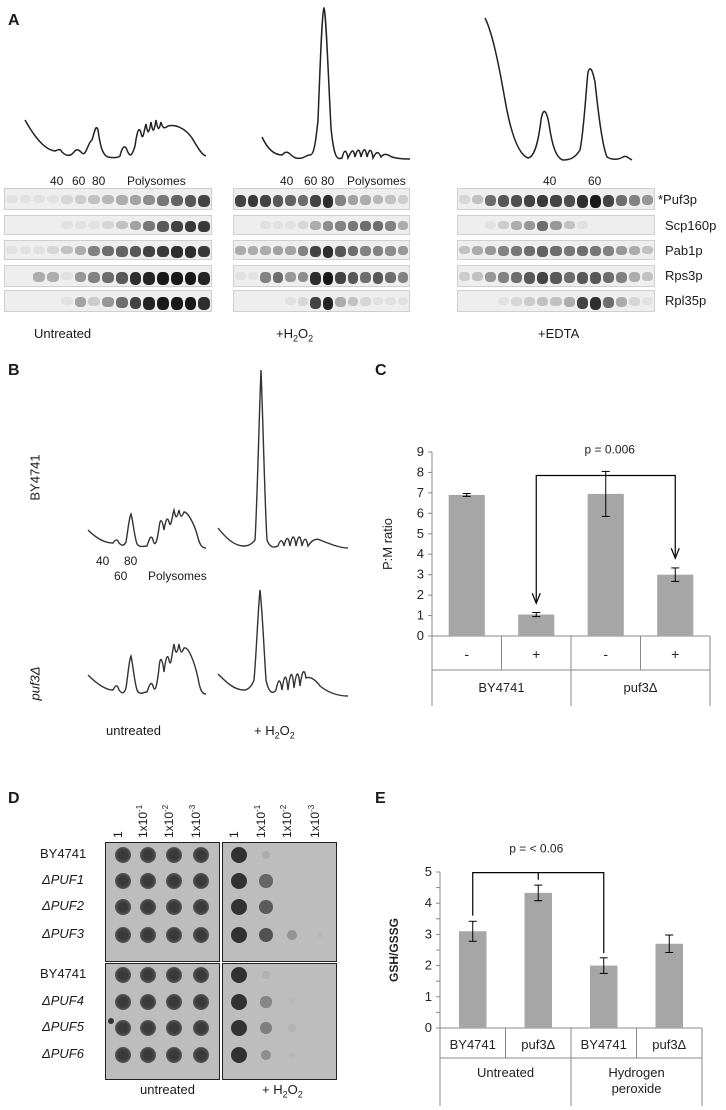  Describe the element at coordinates (63, 879) in the screenshot. I see `strain-label: ΔPUF1` at that location.